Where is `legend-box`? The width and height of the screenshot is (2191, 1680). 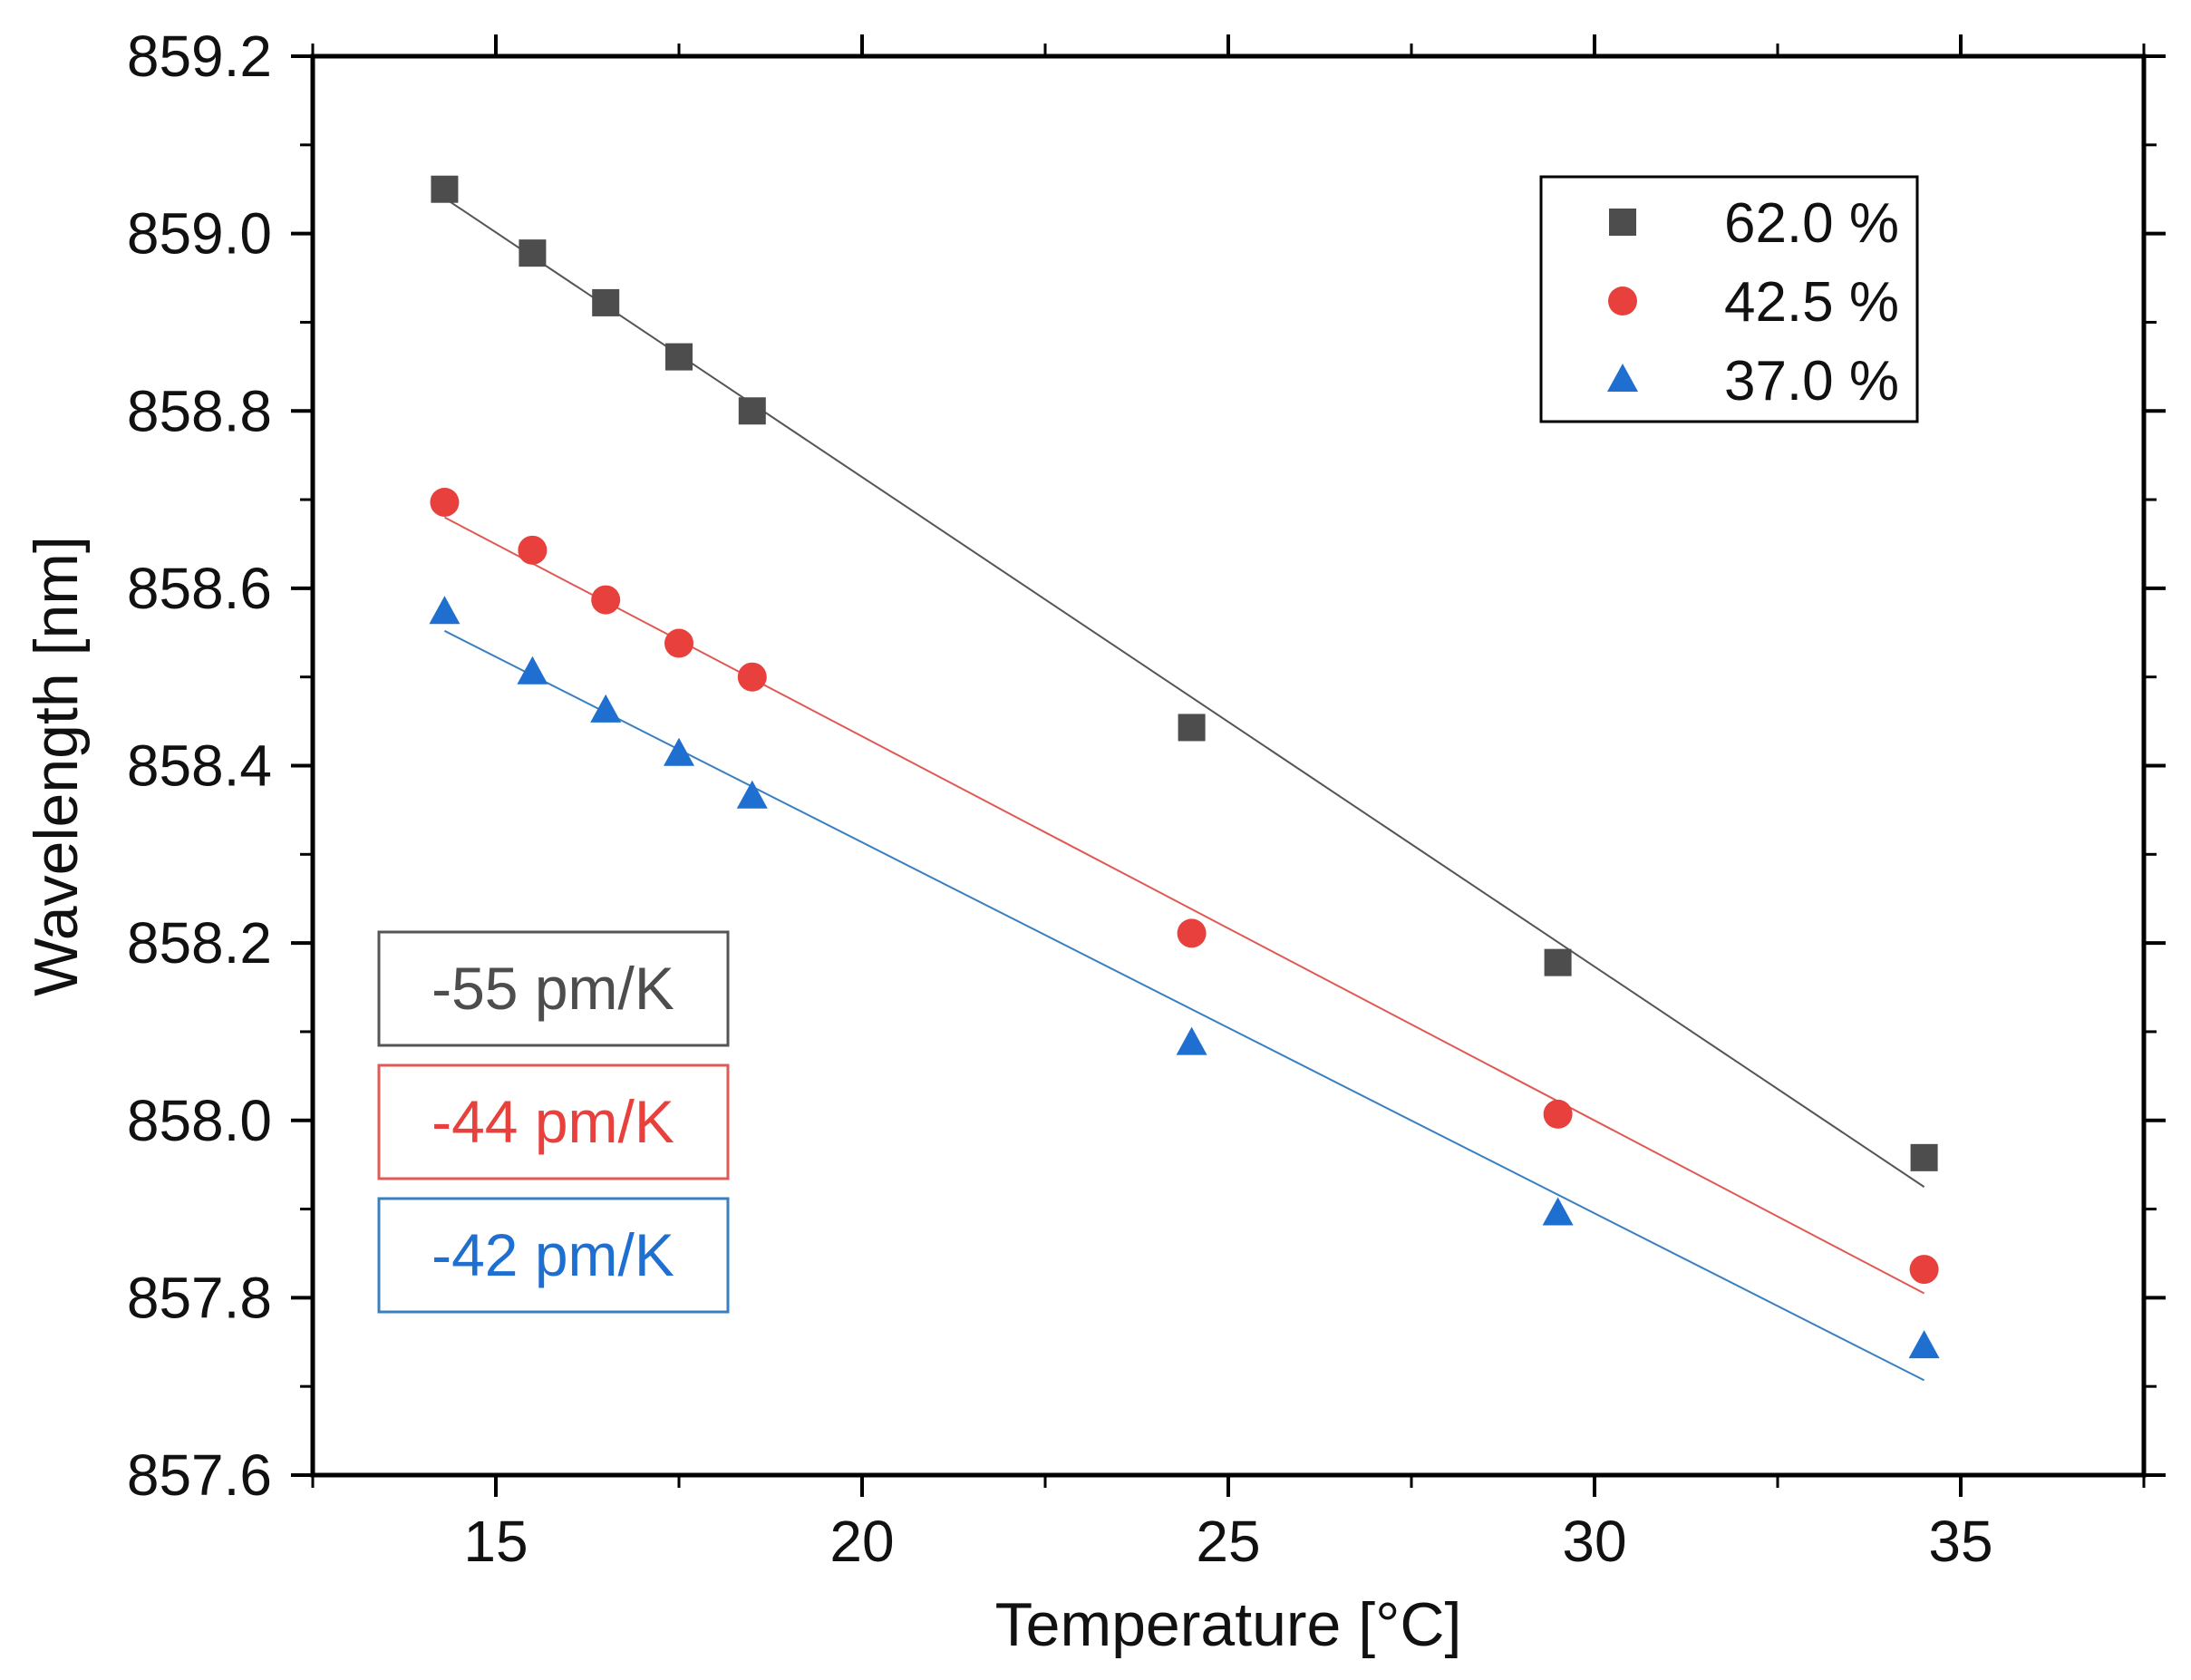 legend-box is located at coordinates (1729, 299).